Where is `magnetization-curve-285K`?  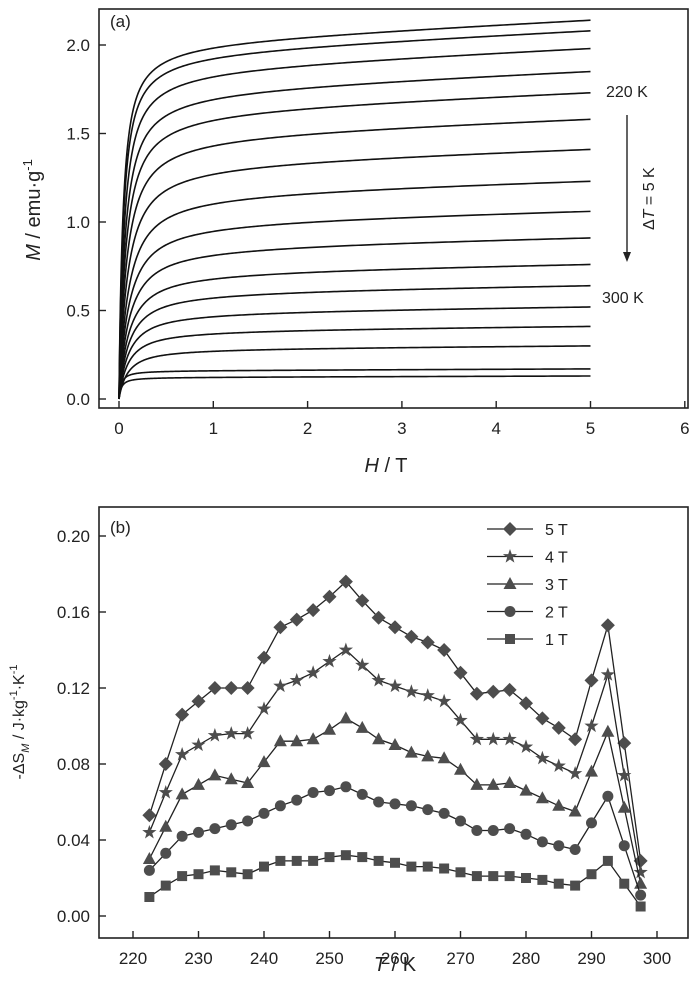 magnetization-curve-285K is located at coordinates (354, 362).